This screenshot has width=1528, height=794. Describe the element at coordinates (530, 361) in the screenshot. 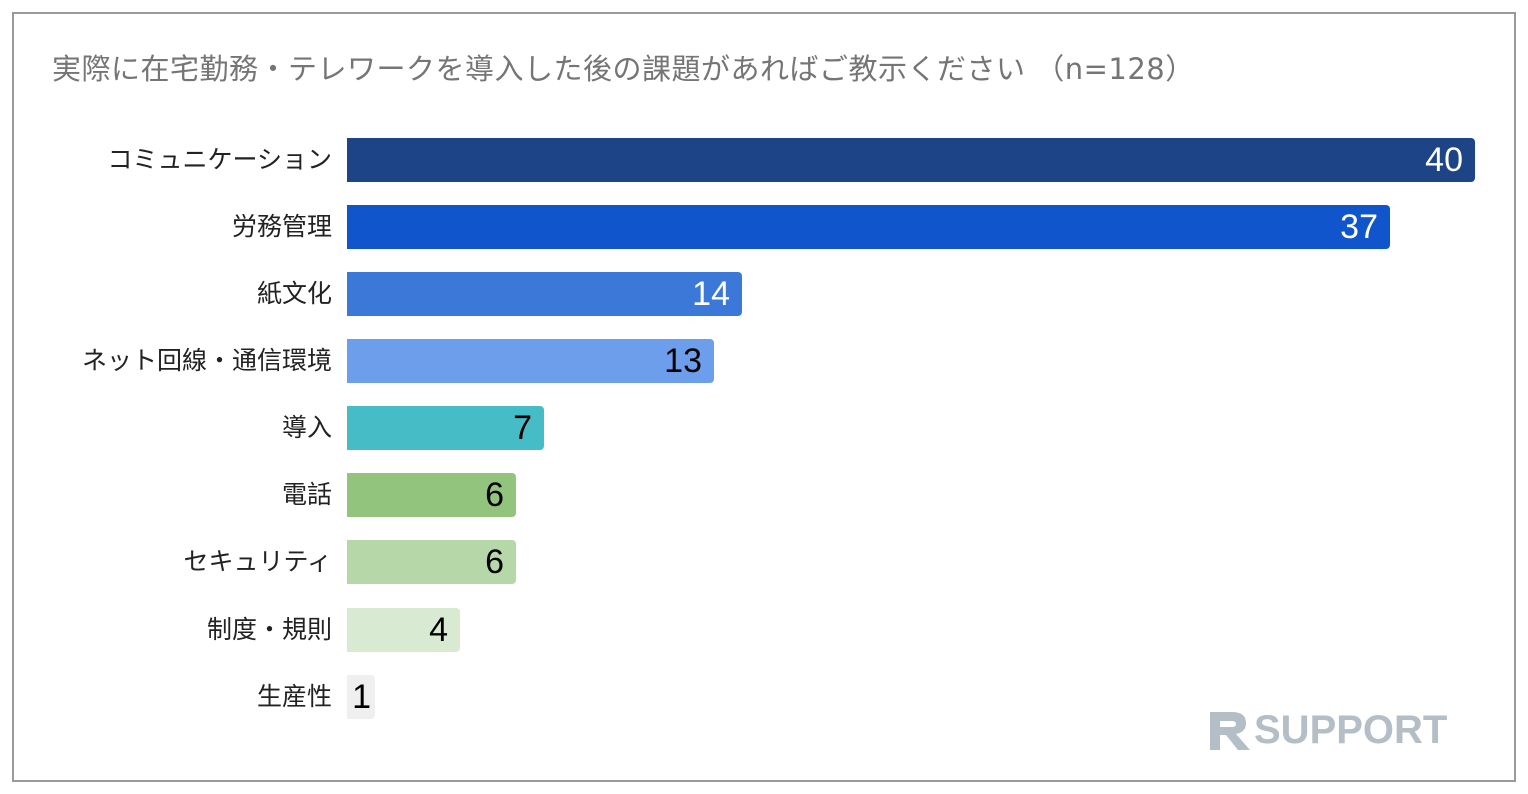

I see `bar: 13` at that location.